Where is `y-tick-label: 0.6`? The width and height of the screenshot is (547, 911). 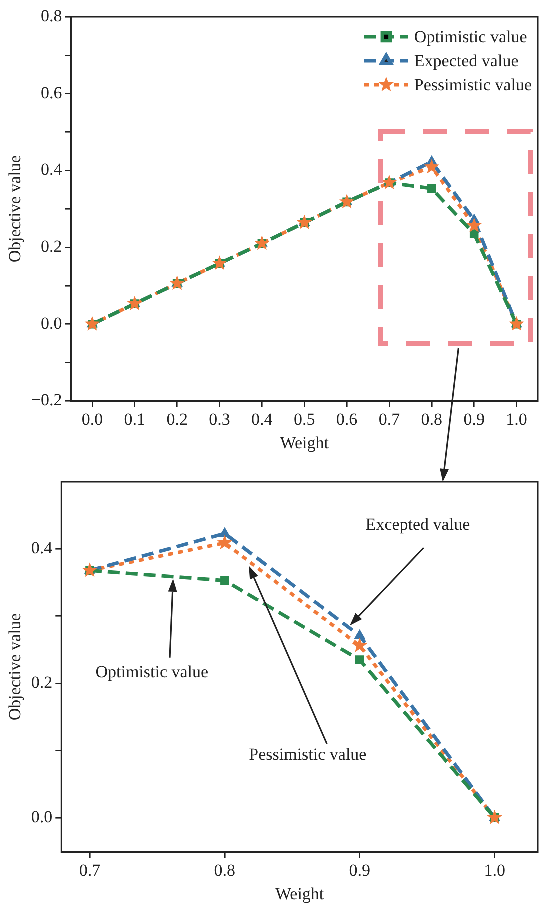
y-tick-label: 0.6 is located at coordinates (51, 92).